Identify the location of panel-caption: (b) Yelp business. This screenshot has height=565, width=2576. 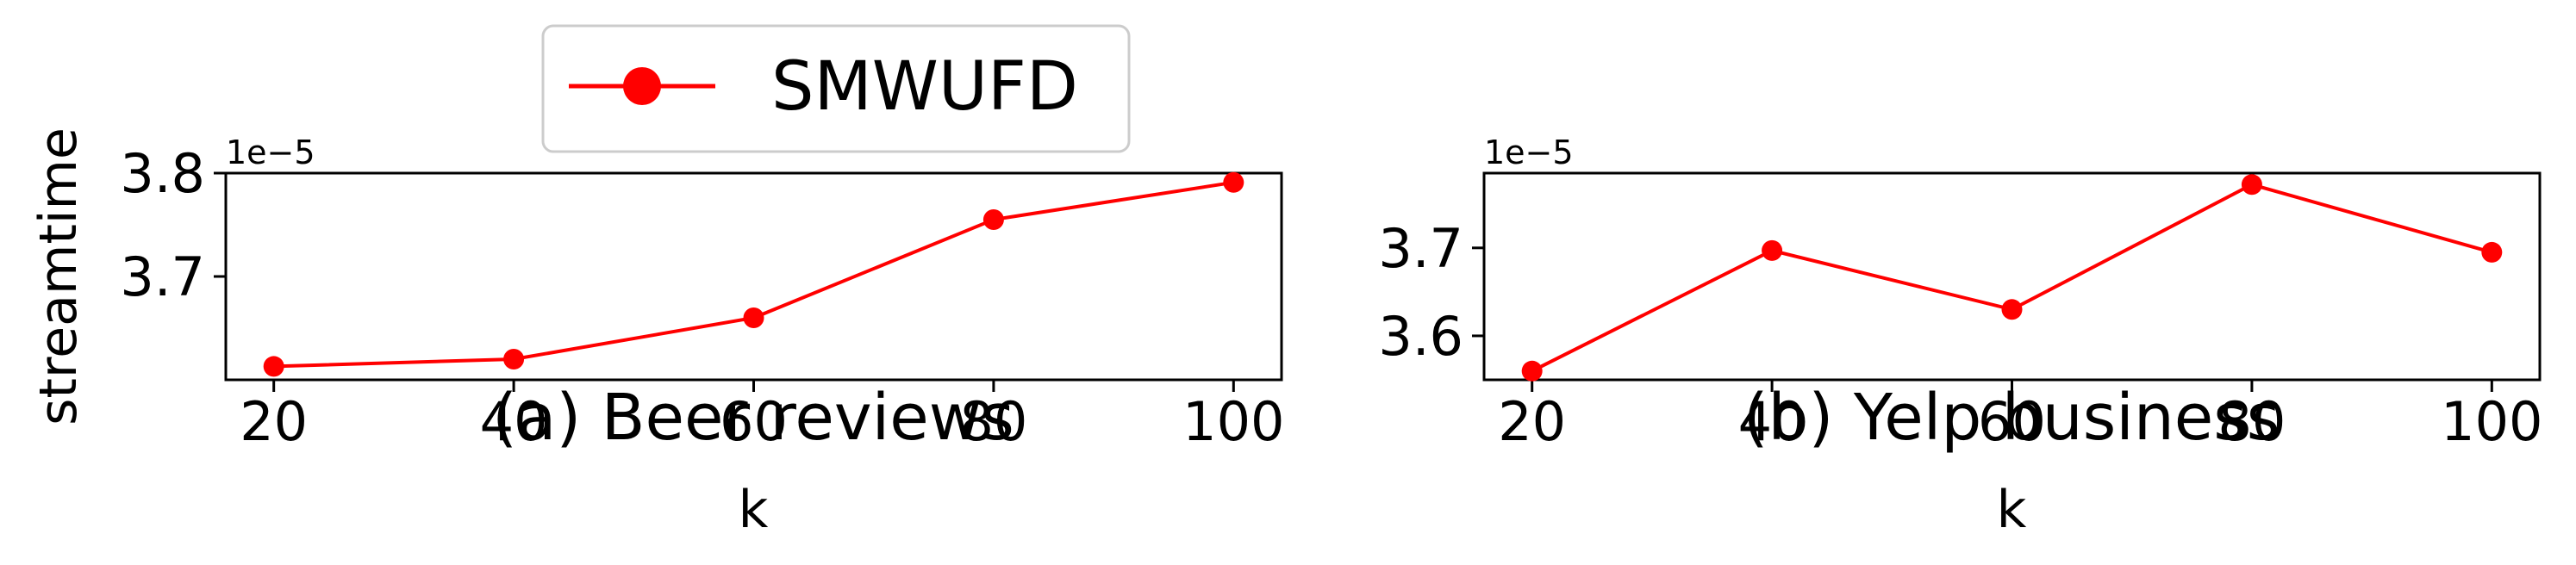
(2011, 418).